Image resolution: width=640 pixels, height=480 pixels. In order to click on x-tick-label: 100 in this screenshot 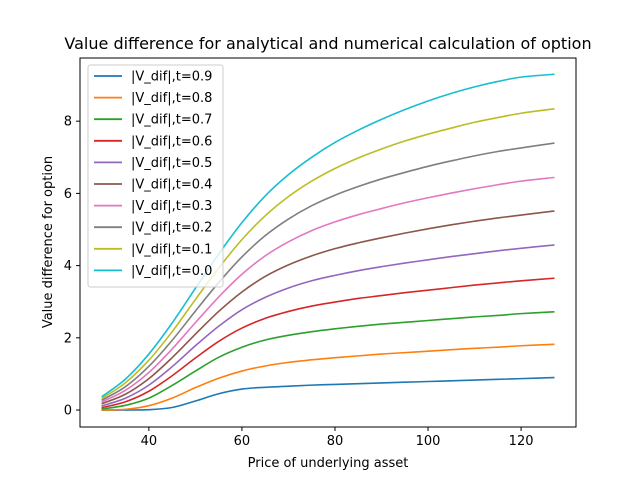, I will do `click(428, 441)`.